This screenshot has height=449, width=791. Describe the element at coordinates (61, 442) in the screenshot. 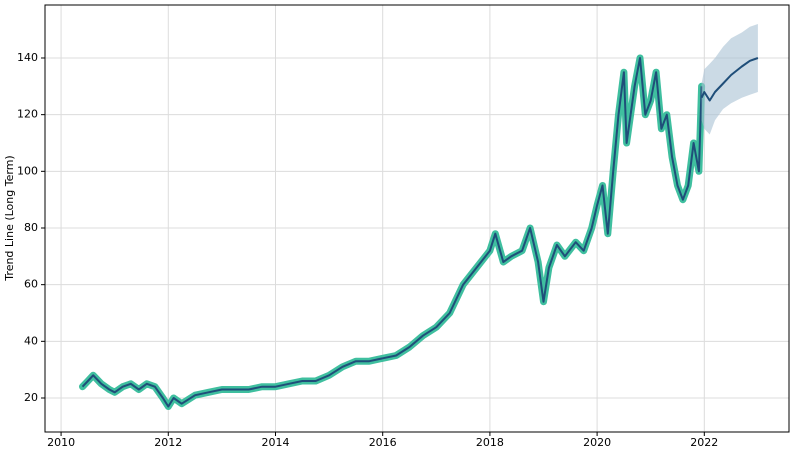

I see `x-tick-label: 2010` at that location.